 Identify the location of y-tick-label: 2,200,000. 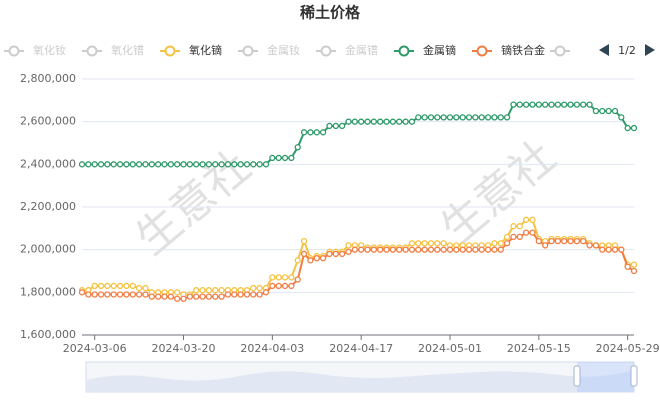
(48, 206).